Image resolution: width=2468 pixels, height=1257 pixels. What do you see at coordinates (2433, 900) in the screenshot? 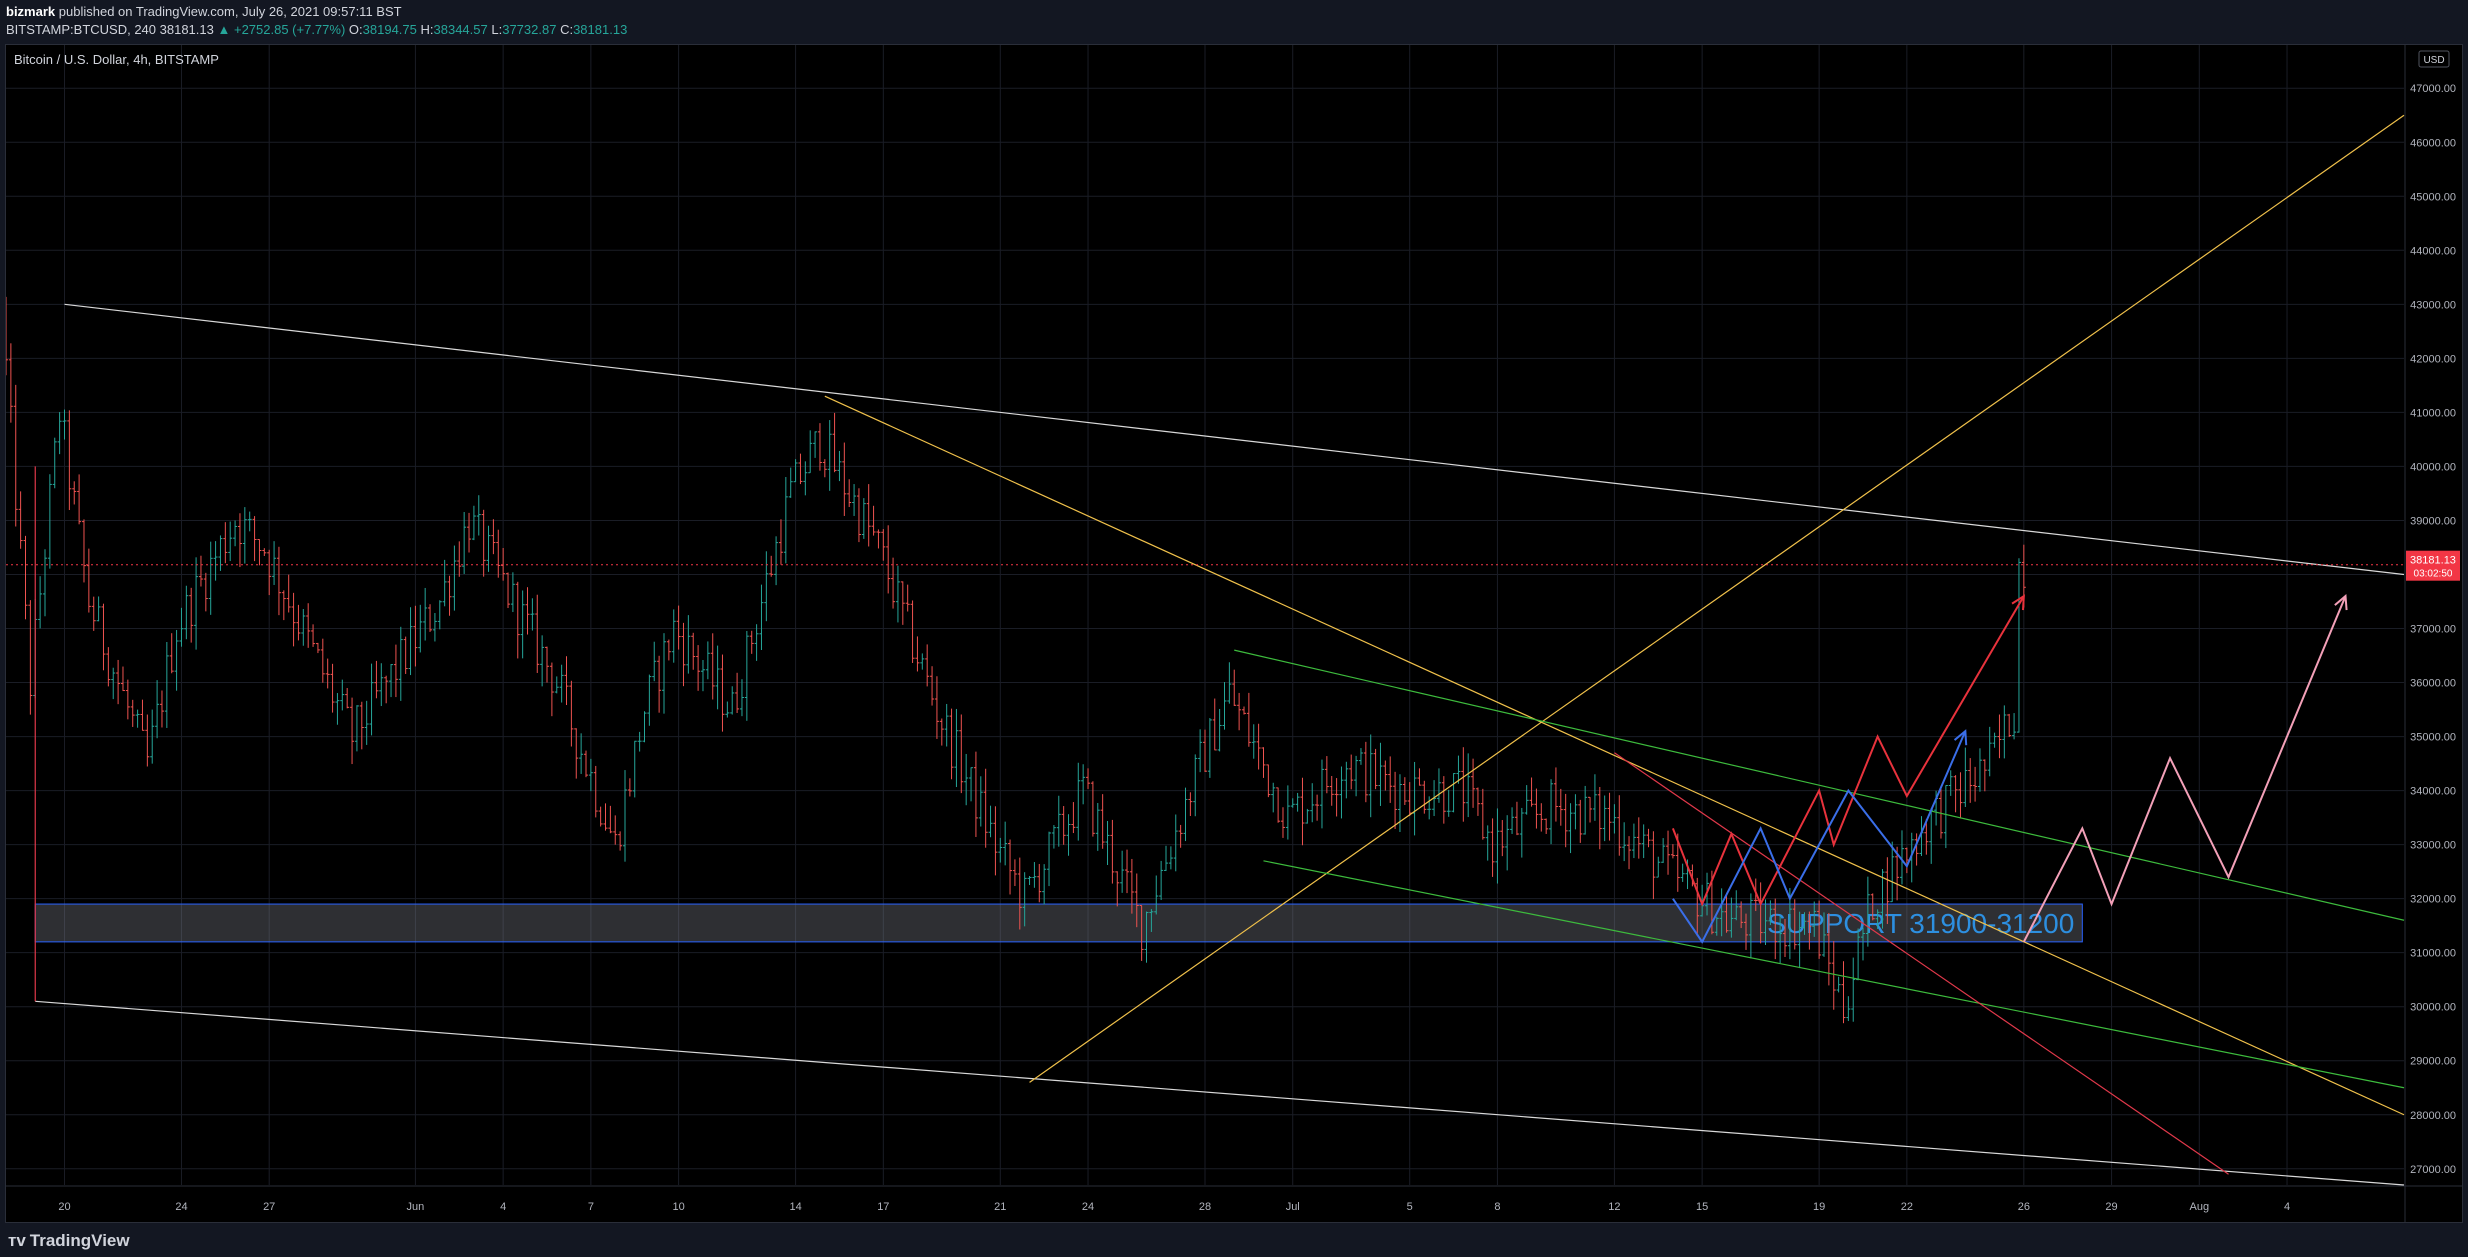
I see `price-tick-label: 32000.00` at bounding box center [2433, 900].